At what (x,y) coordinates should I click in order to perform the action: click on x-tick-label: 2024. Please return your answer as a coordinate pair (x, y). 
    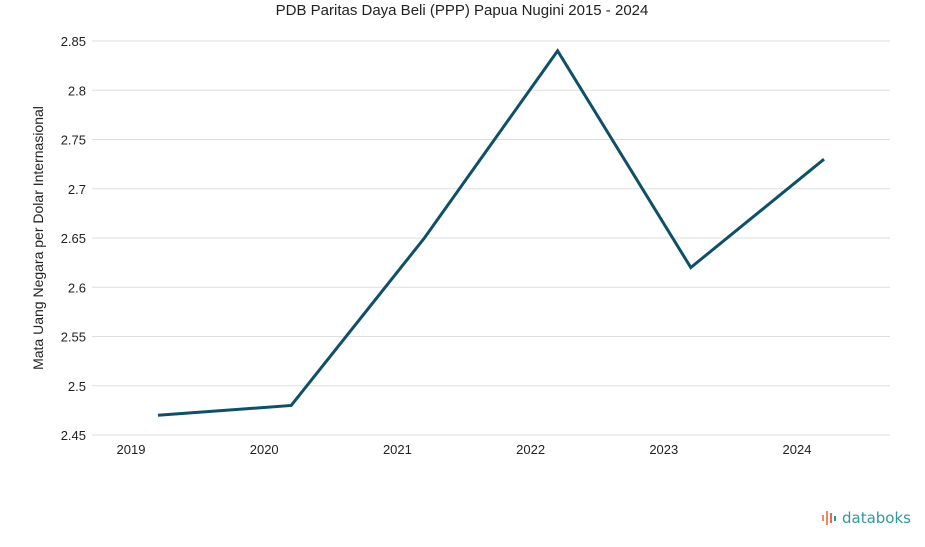
    Looking at the image, I should click on (797, 449).